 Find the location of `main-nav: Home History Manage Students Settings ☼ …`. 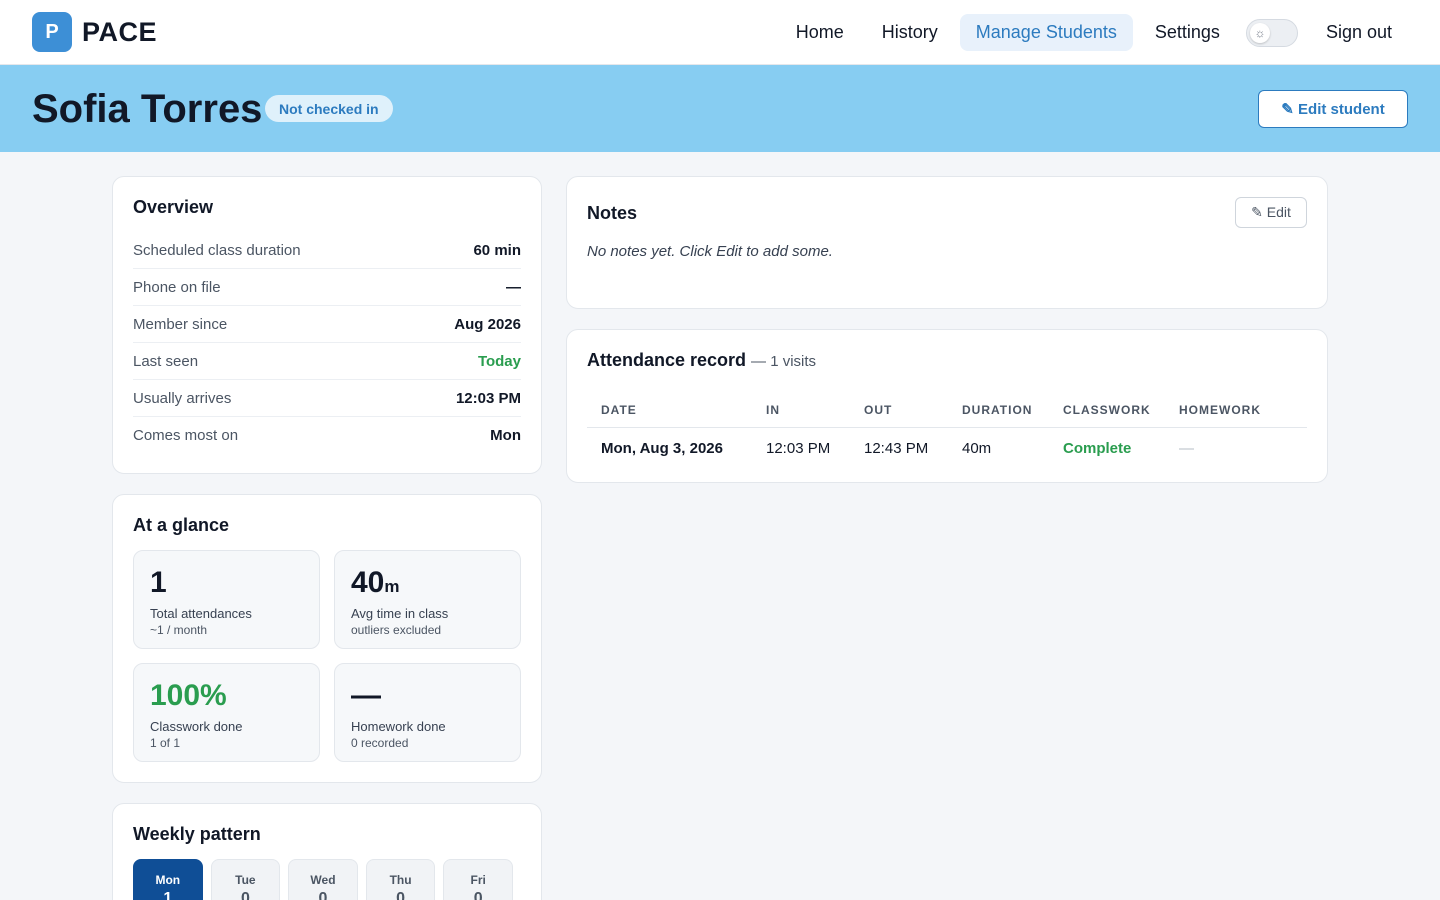

main-nav: Home History Manage Students Settings ☼ … is located at coordinates (1091, 32).